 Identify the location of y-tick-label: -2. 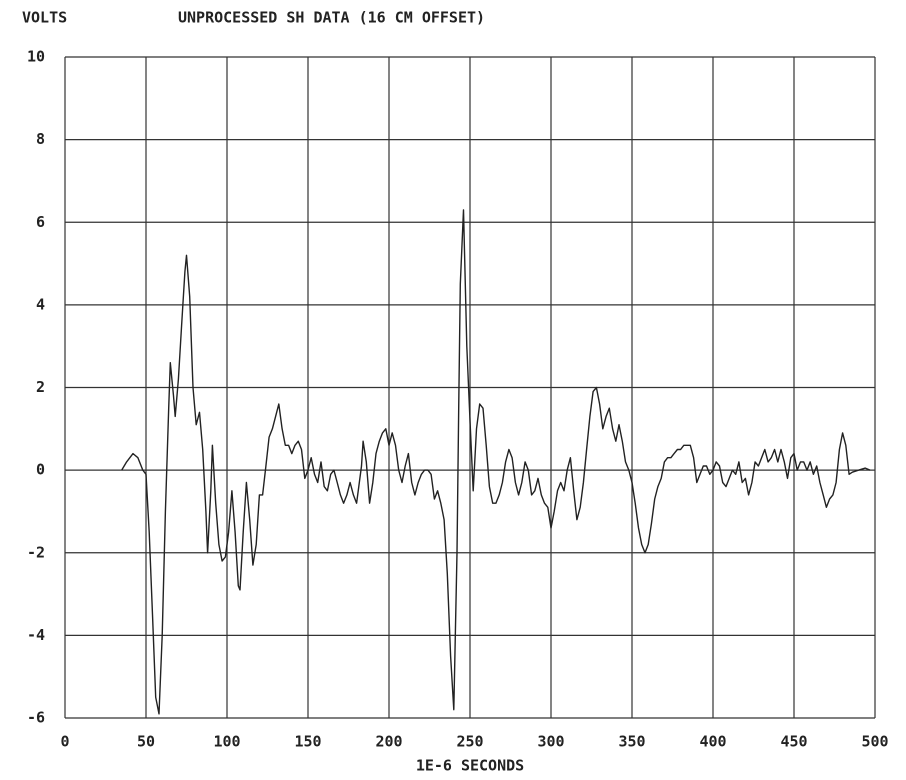
(36, 552).